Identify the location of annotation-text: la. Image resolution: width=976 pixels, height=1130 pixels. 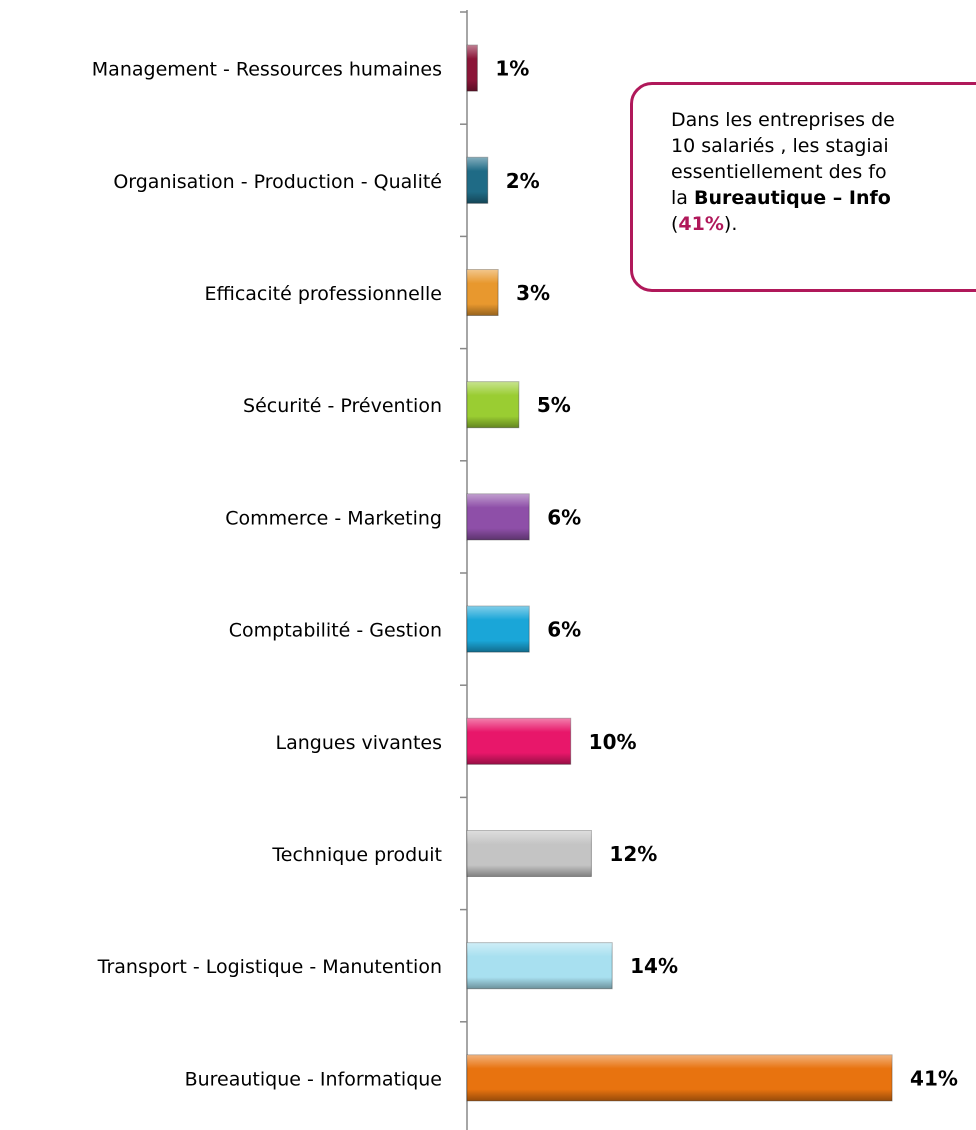
(682, 198).